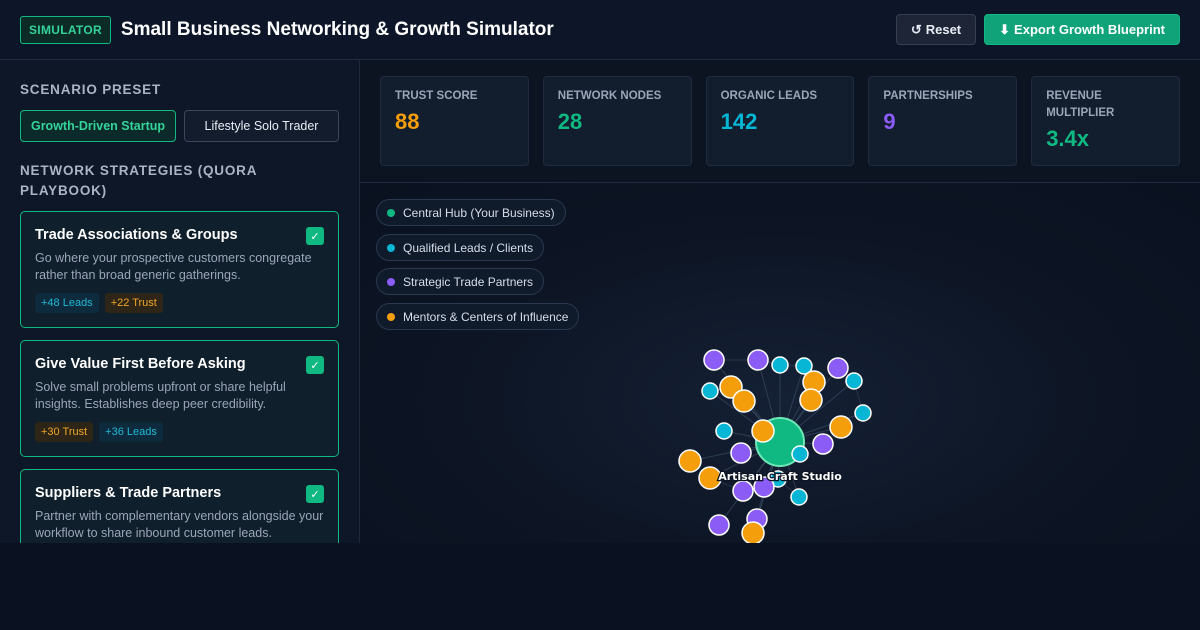 This screenshot has width=1200, height=630. I want to click on stat-revenue-multiplier: Revenue Multiplier 3.4x, so click(1105, 121).